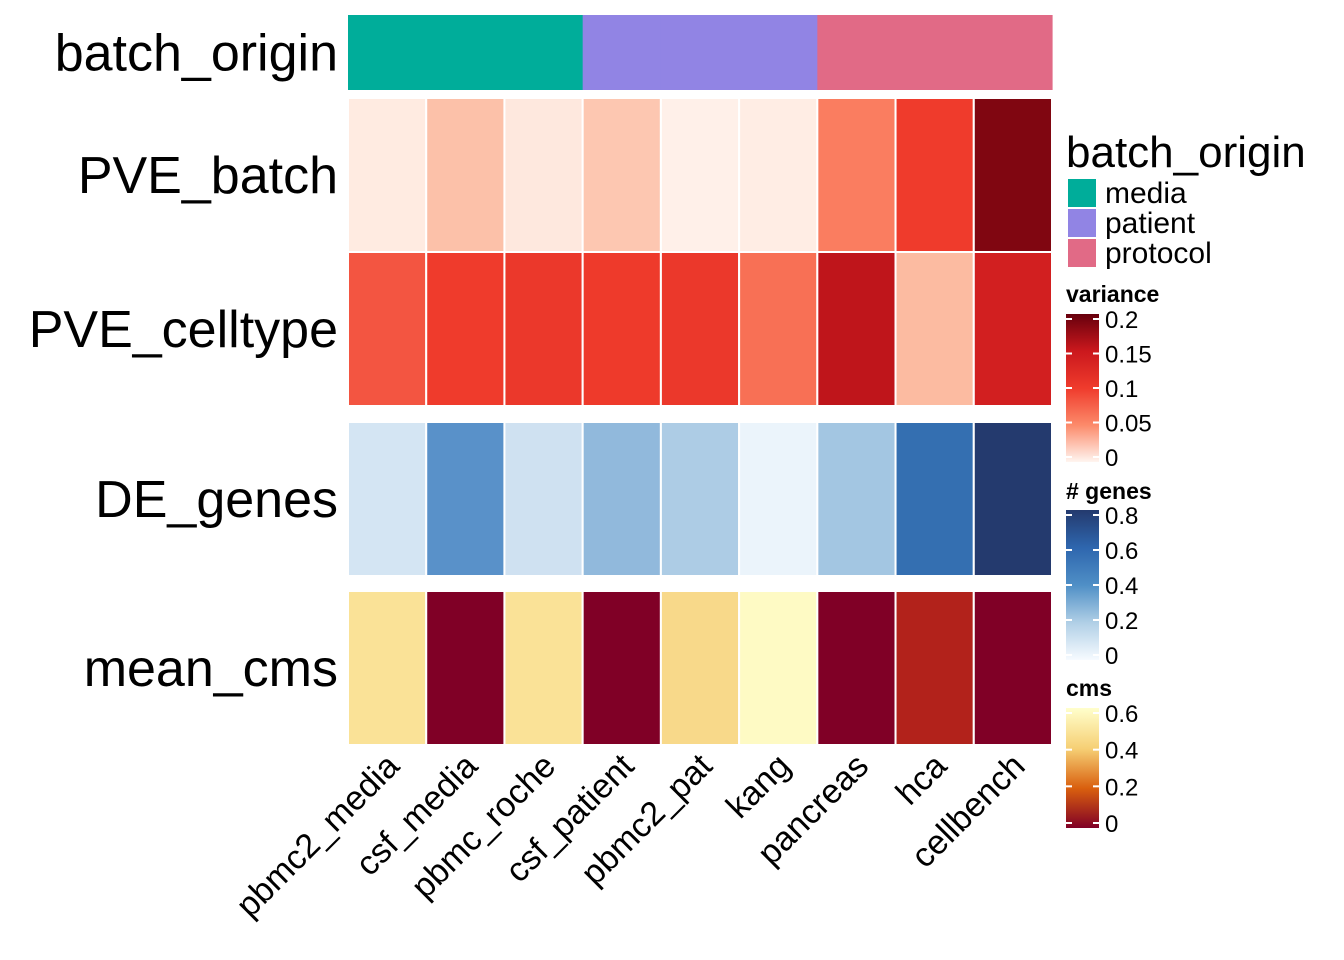  I want to click on legend-title: batch_origin, so click(1186, 152).